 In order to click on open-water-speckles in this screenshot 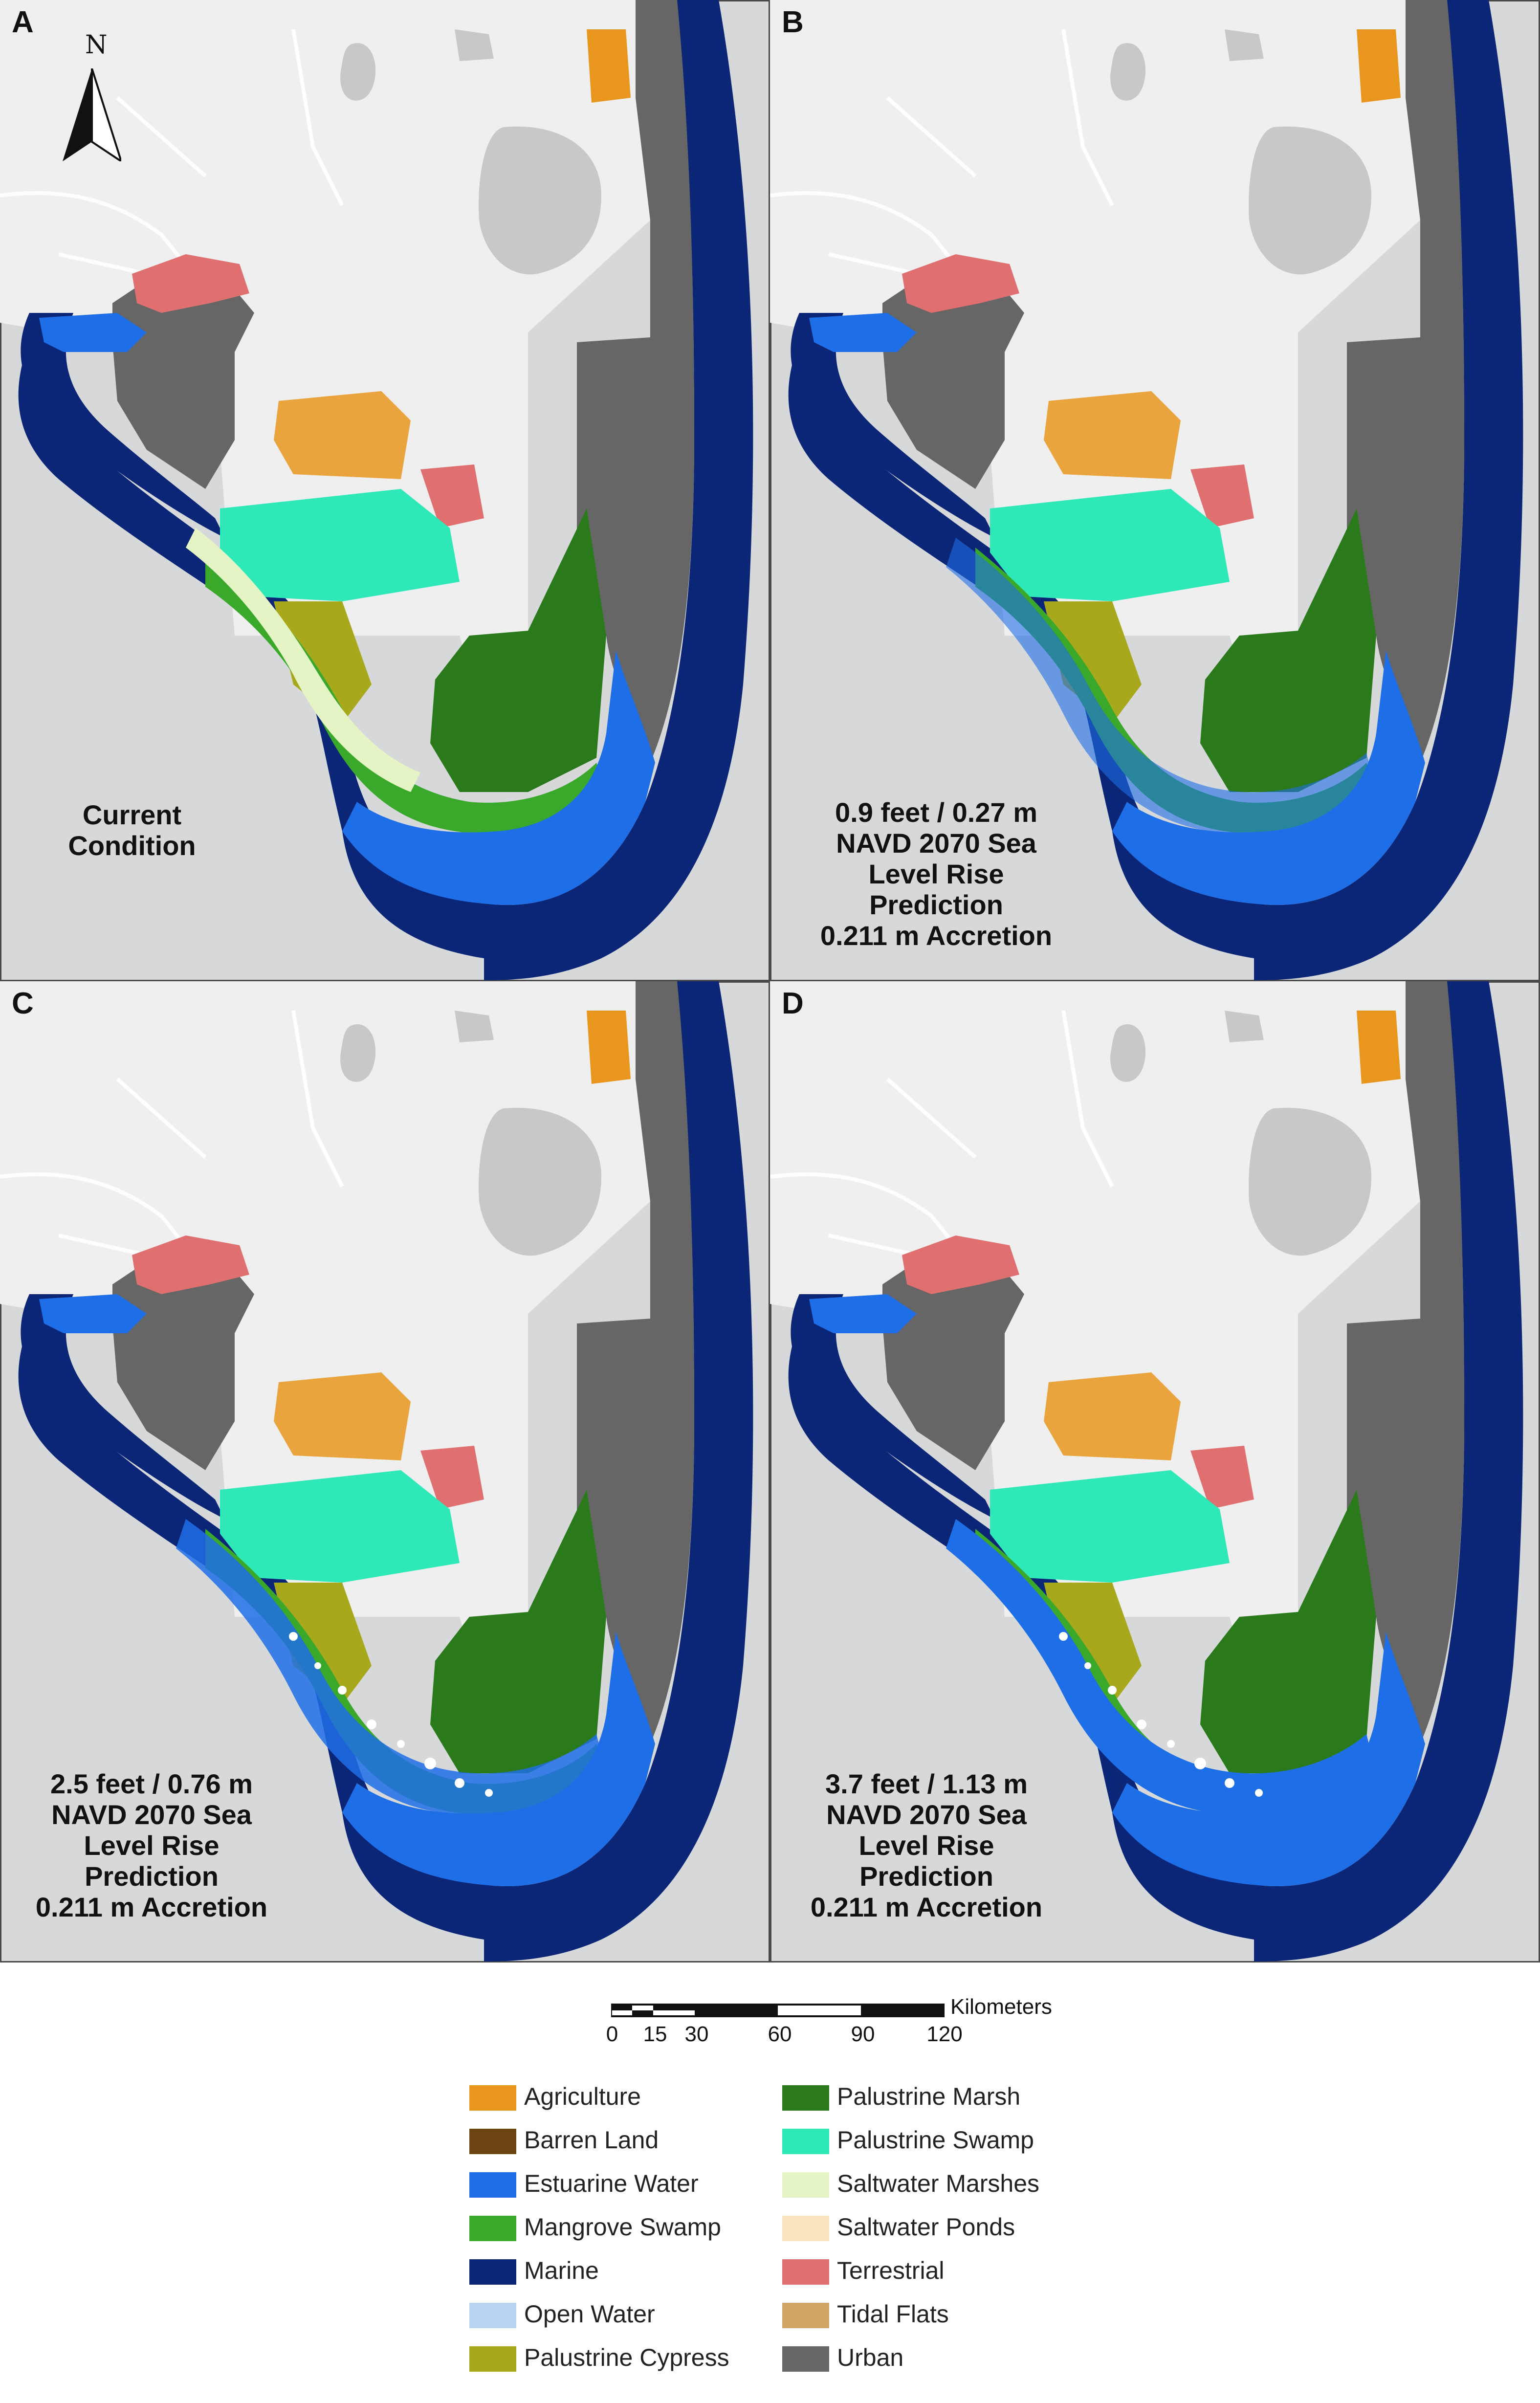, I will do `click(391, 1714)`.